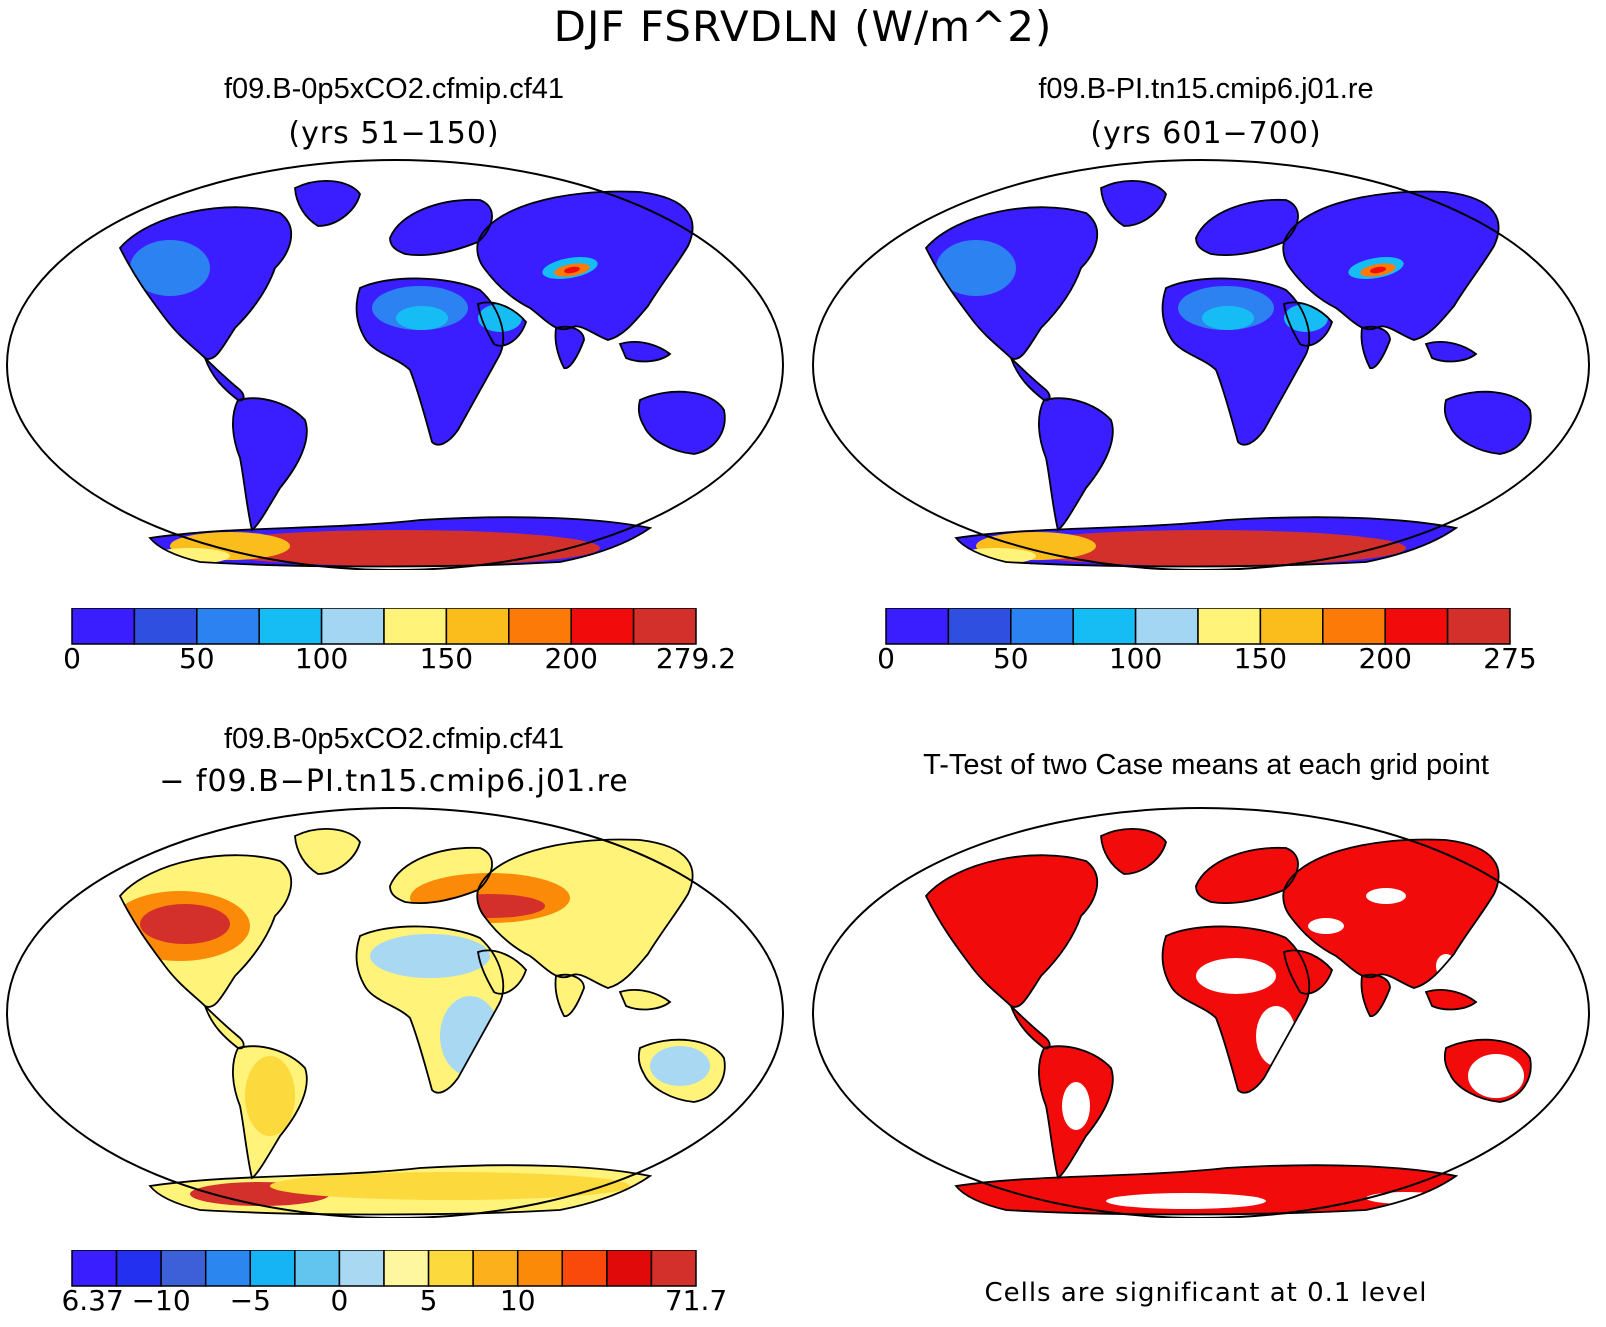  I want to click on colorbar-tick-label: −5, so click(250, 1300).